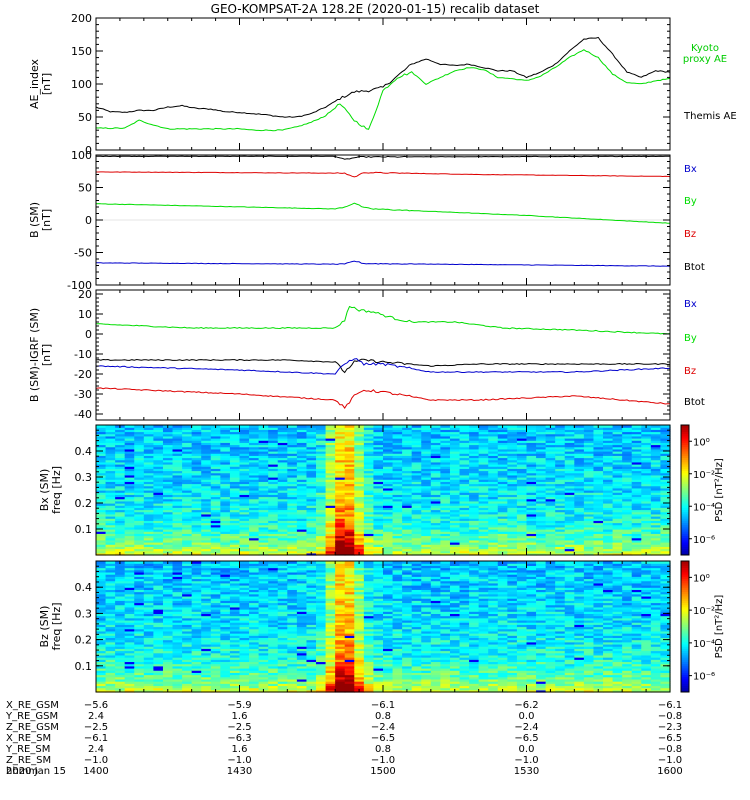 The height and width of the screenshot is (800, 750). Describe the element at coordinates (685, 526) in the screenshot. I see `colorbar-step` at that location.